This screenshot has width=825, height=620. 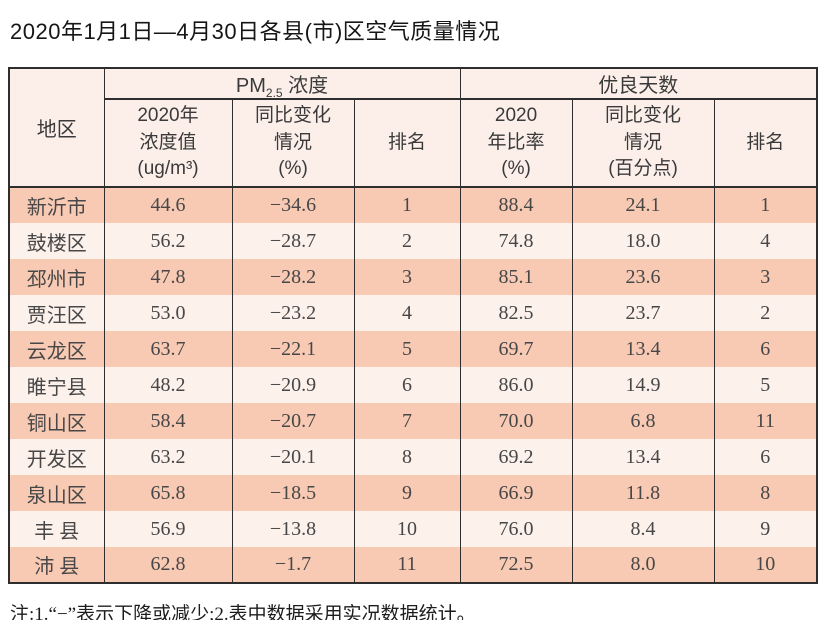 What do you see at coordinates (293, 313) in the screenshot?
I see `pm-change-cell: −23.2` at bounding box center [293, 313].